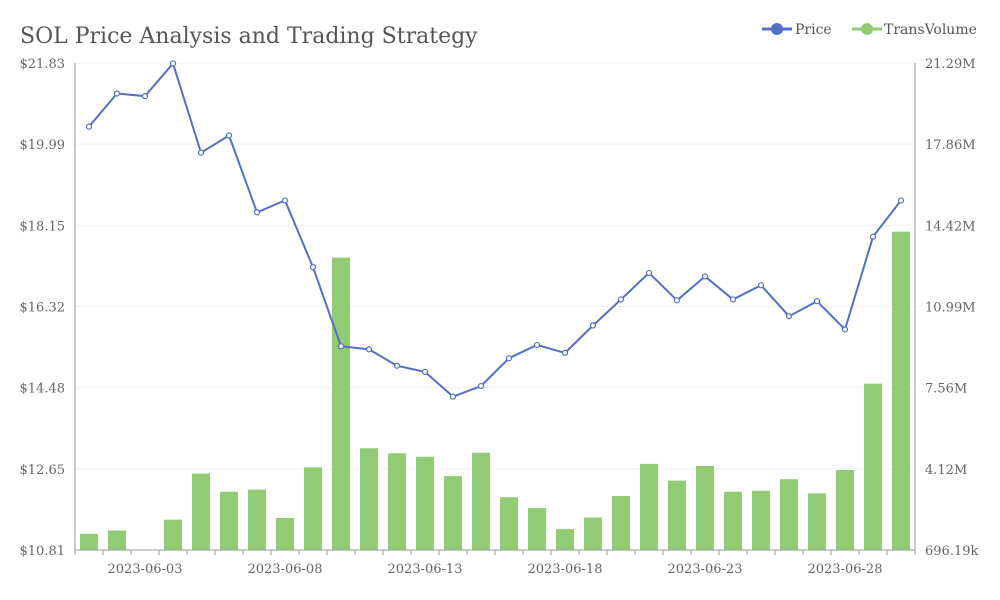  Describe the element at coordinates (946, 389) in the screenshot. I see `y-right-tick-label: 7.56M` at that location.